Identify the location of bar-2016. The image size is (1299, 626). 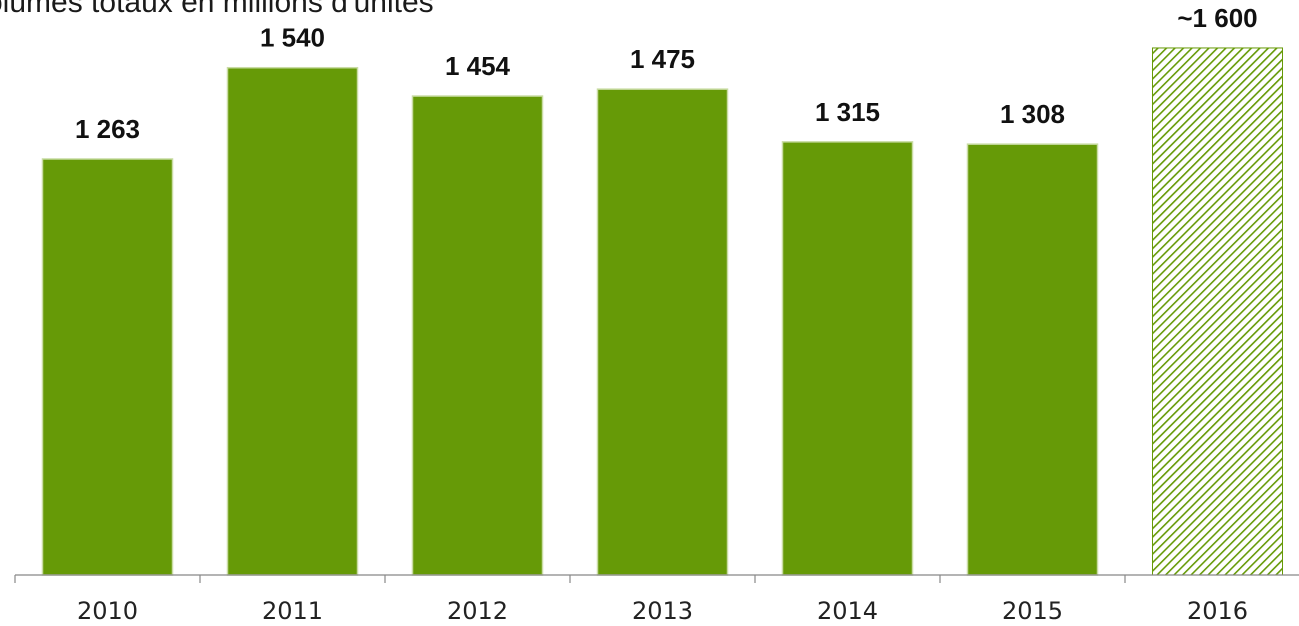
(1217, 311).